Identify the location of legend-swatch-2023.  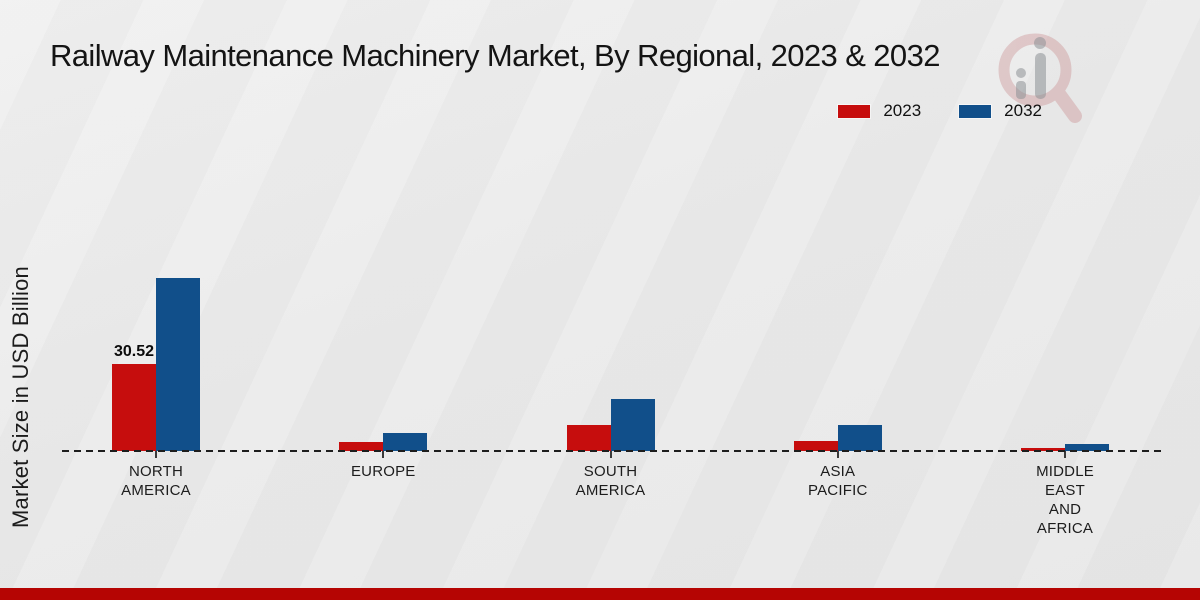
(854, 111).